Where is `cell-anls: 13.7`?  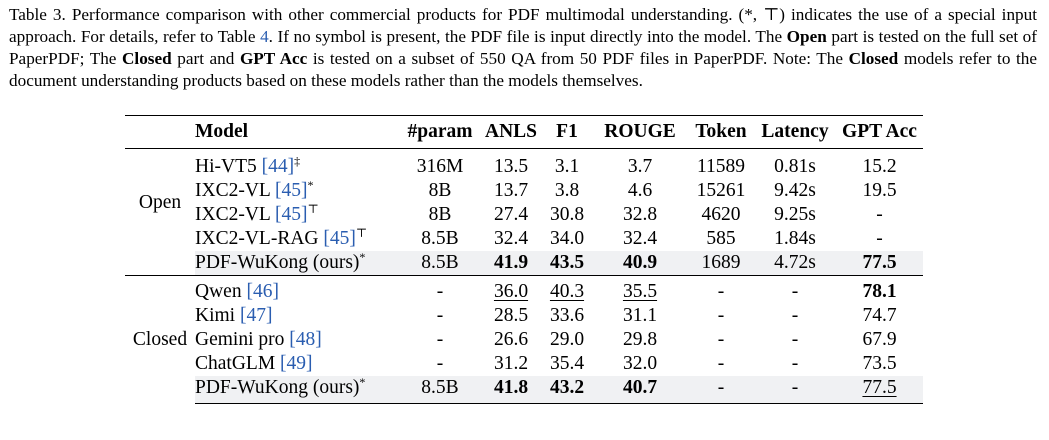 cell-anls: 13.7 is located at coordinates (511, 190).